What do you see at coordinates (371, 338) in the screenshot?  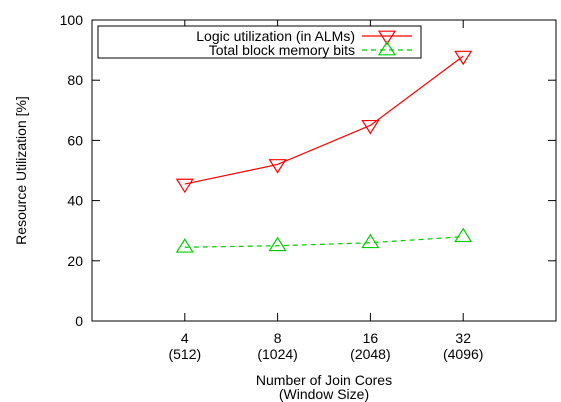 I see `x-tick-label: 16` at bounding box center [371, 338].